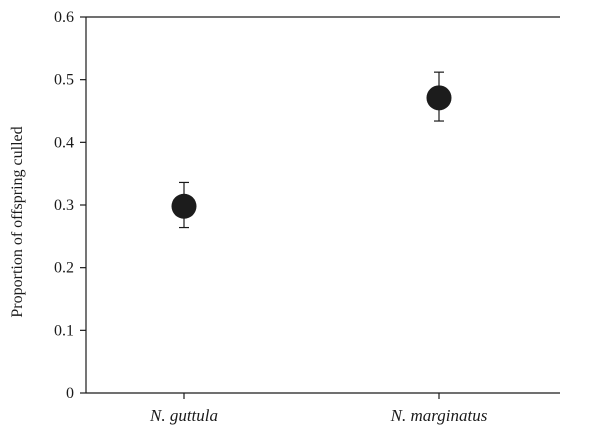 This screenshot has width=590, height=425. What do you see at coordinates (17, 221) in the screenshot?
I see `y-axis-title: Proportion of offspring culled` at bounding box center [17, 221].